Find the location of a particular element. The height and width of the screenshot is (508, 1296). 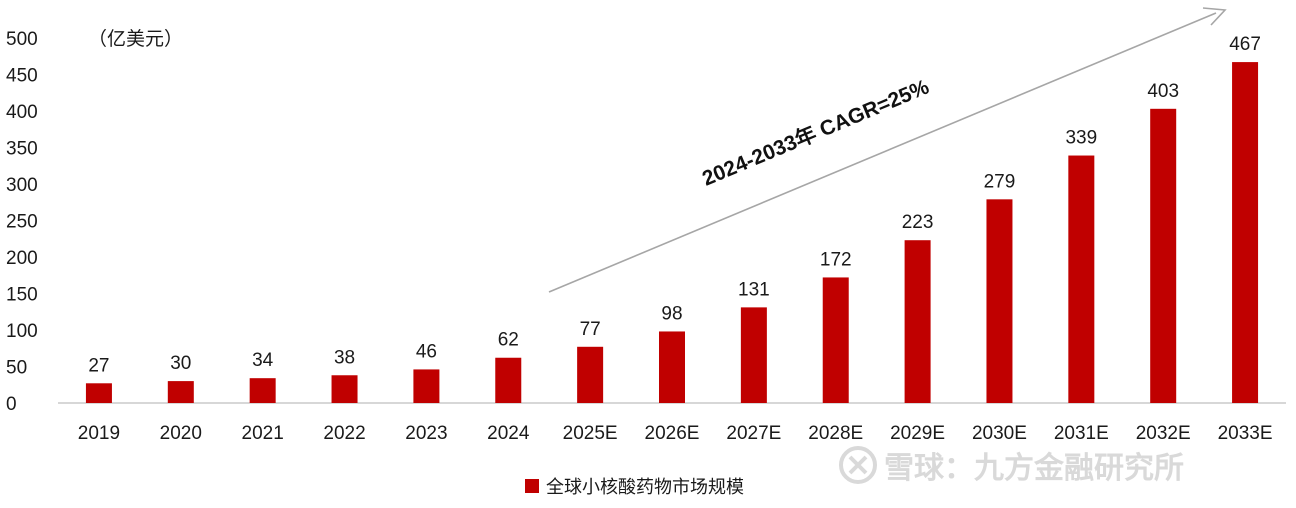

data-label: 467 is located at coordinates (1245, 44).